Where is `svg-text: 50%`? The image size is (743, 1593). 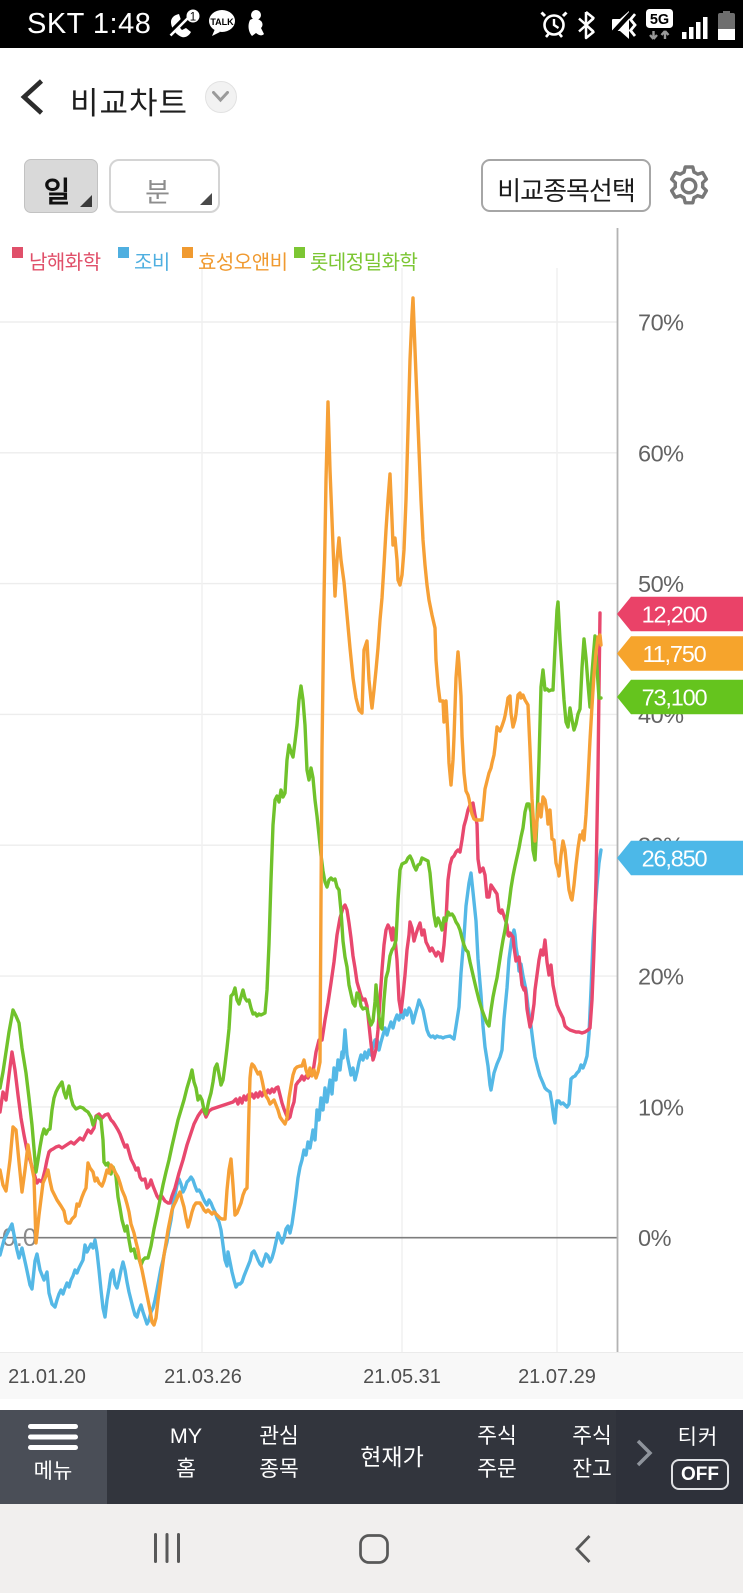 svg-text: 50% is located at coordinates (661, 584).